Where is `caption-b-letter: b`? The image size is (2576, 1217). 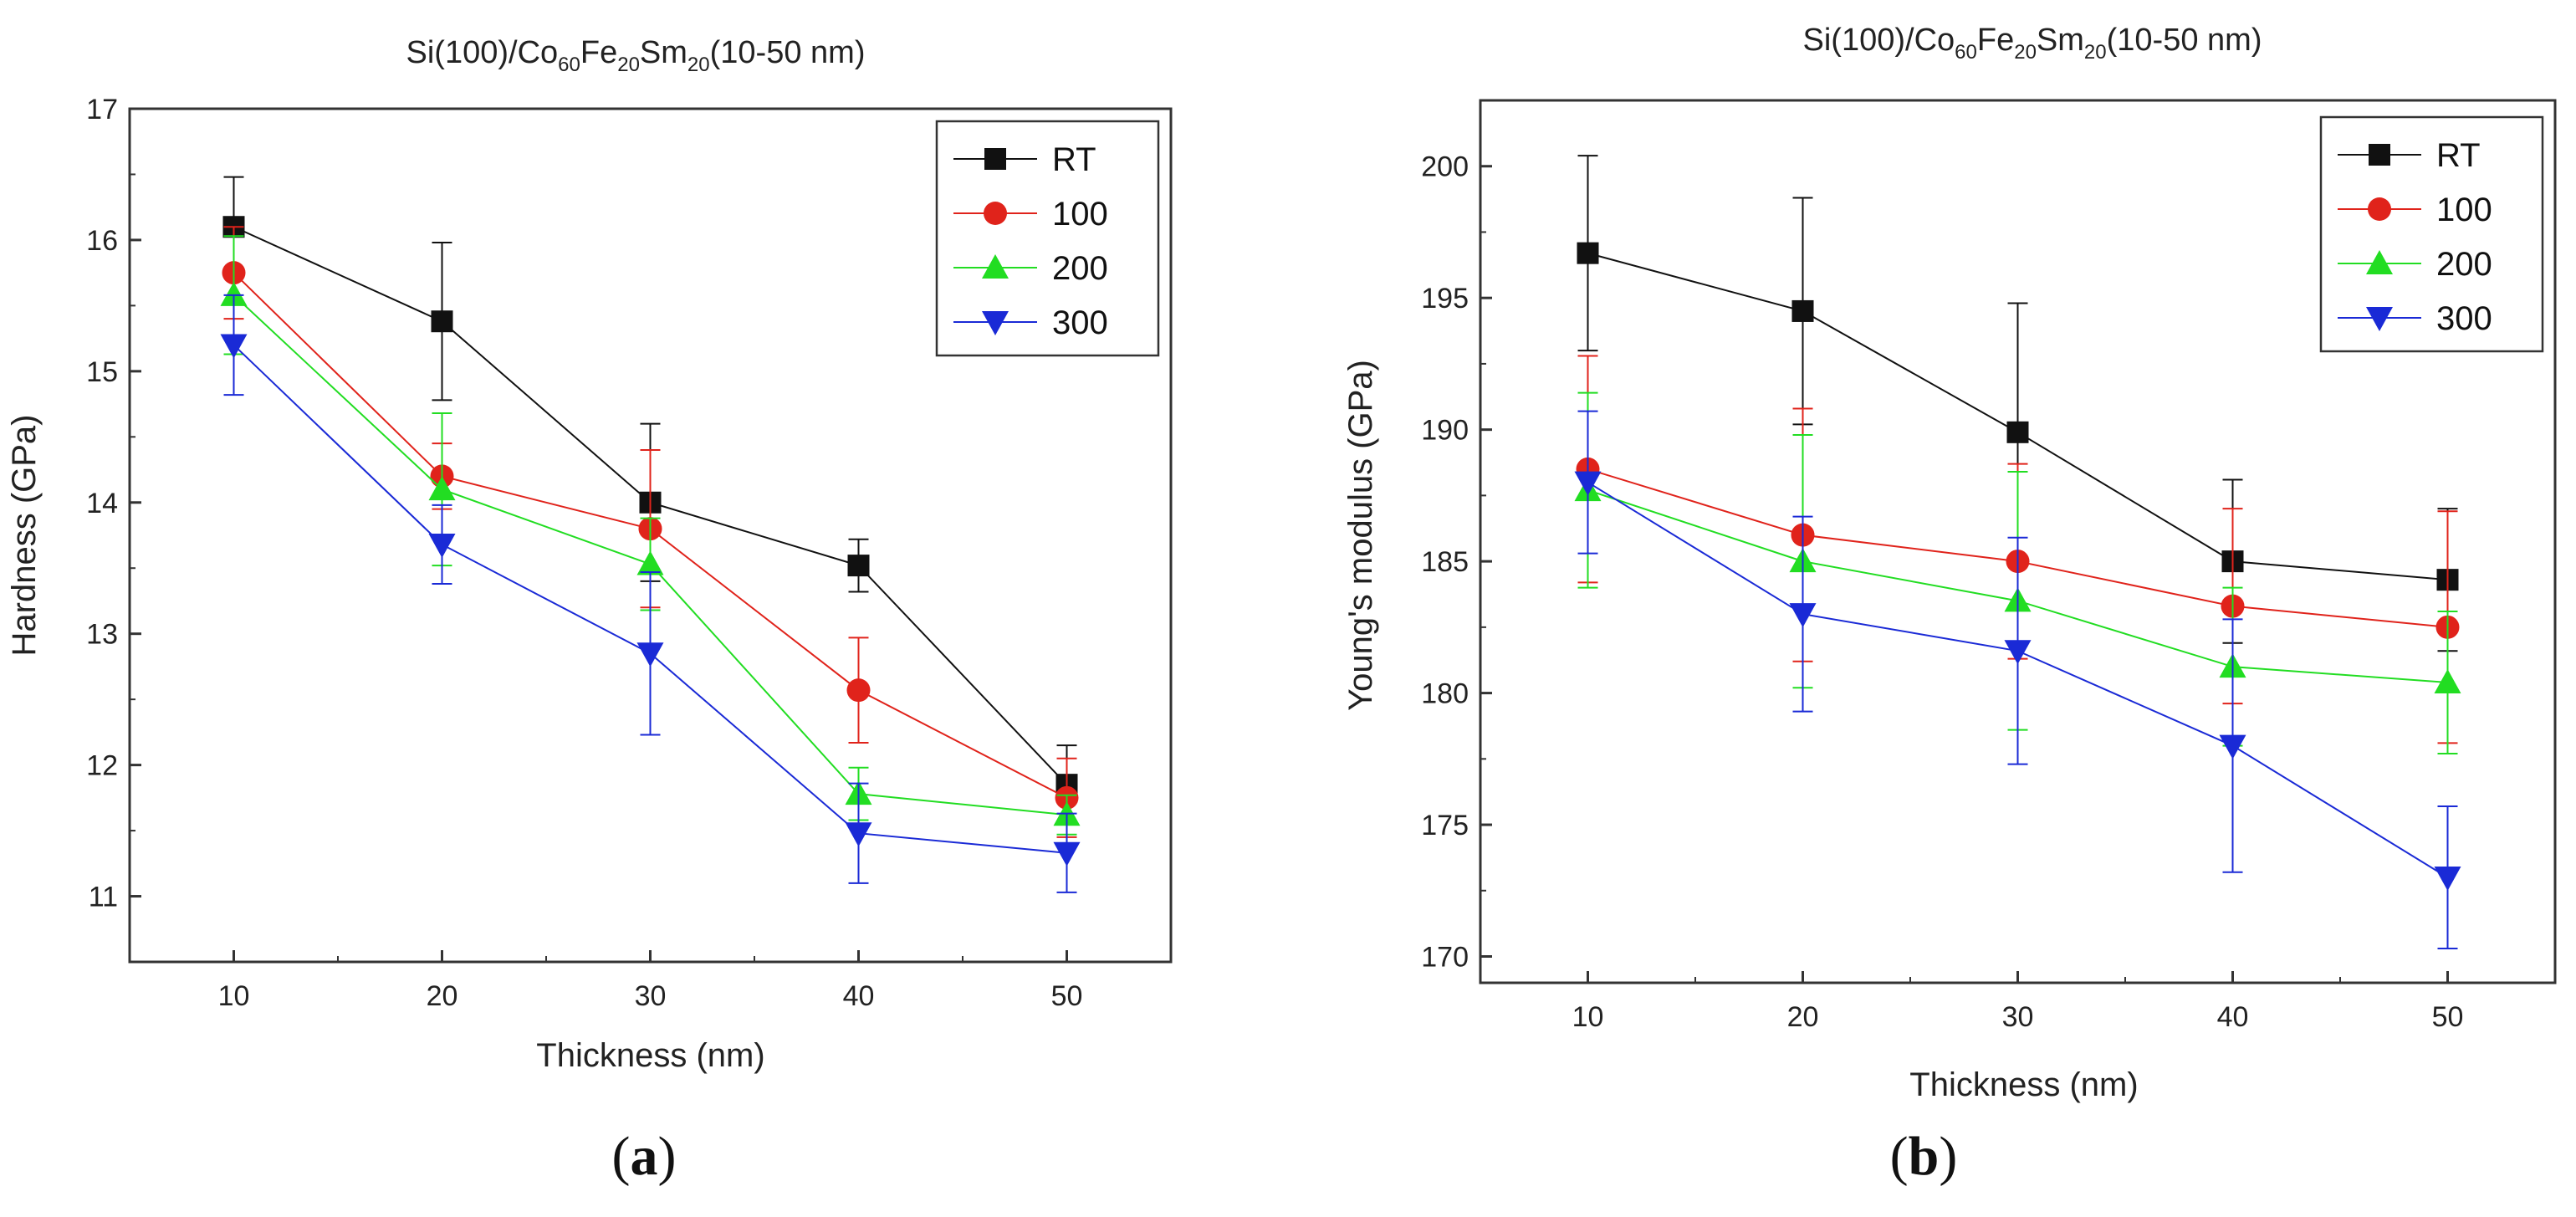
caption-b-letter: b is located at coordinates (1924, 1156).